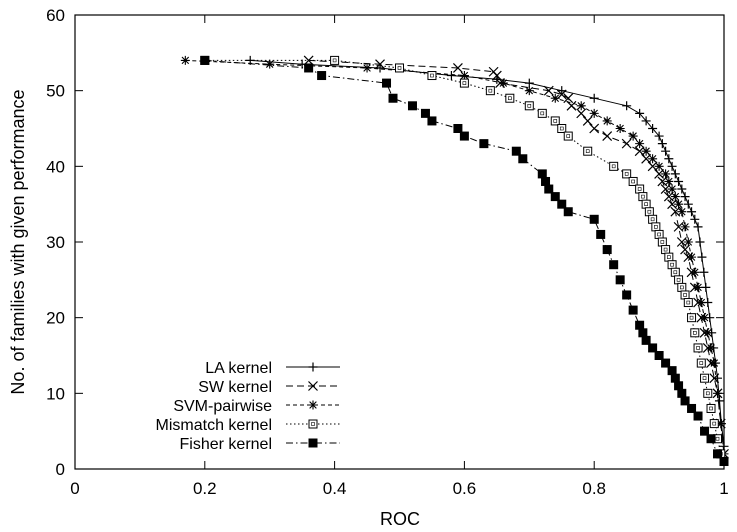 The height and width of the screenshot is (532, 737). I want to click on legend-label: Fisher kernel, so click(226, 444).